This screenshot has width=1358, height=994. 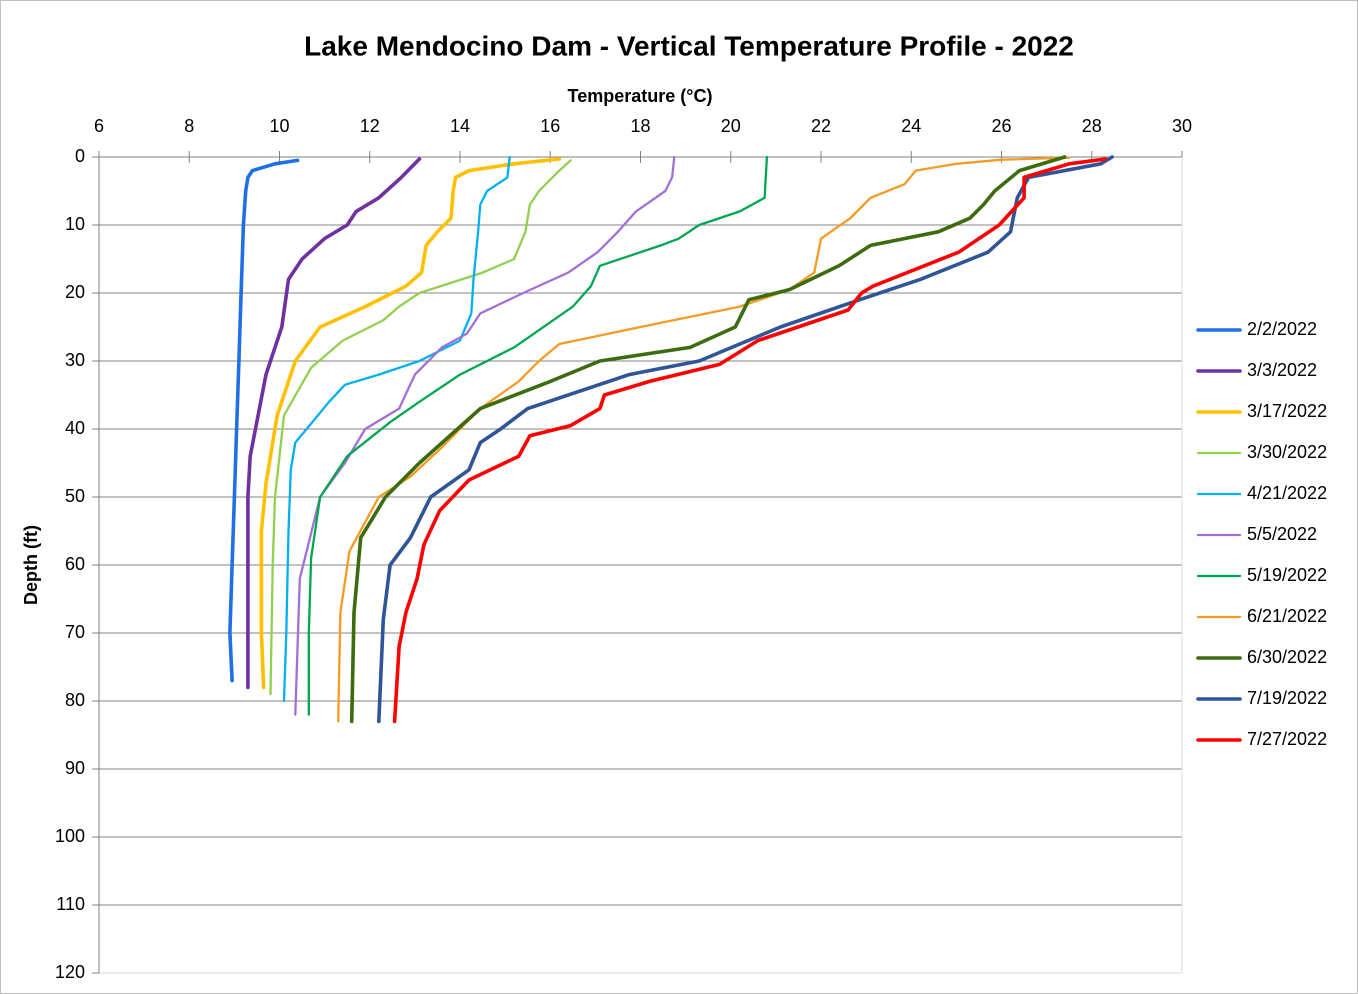 I want to click on y-tick-label: 110, so click(x=70, y=904).